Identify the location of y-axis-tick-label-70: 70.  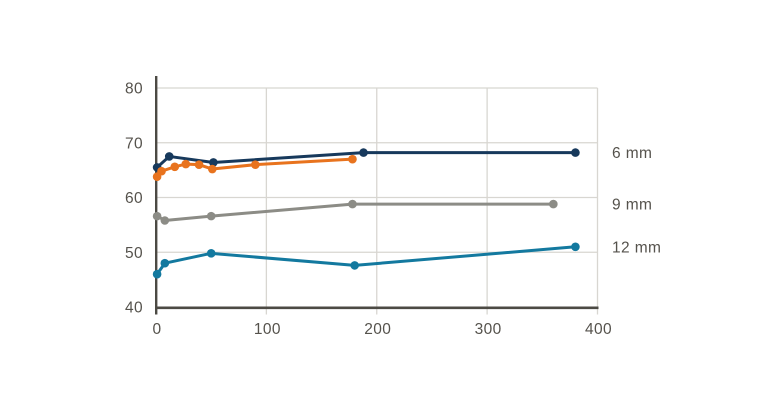
(134, 143).